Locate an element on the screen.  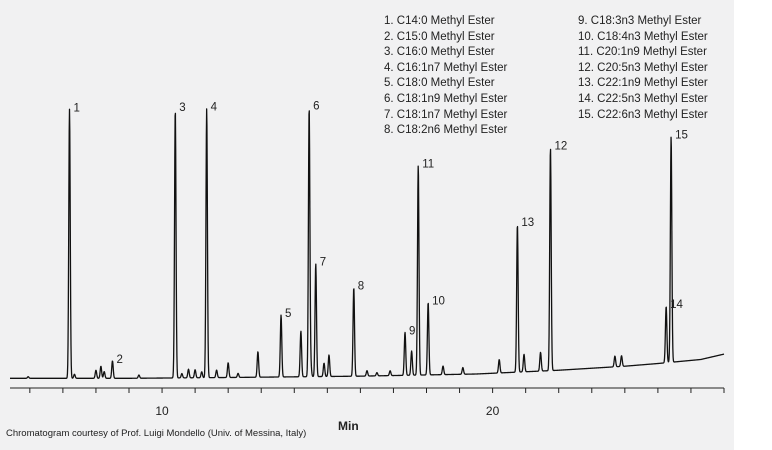
peak-label: 5 is located at coordinates (288, 314).